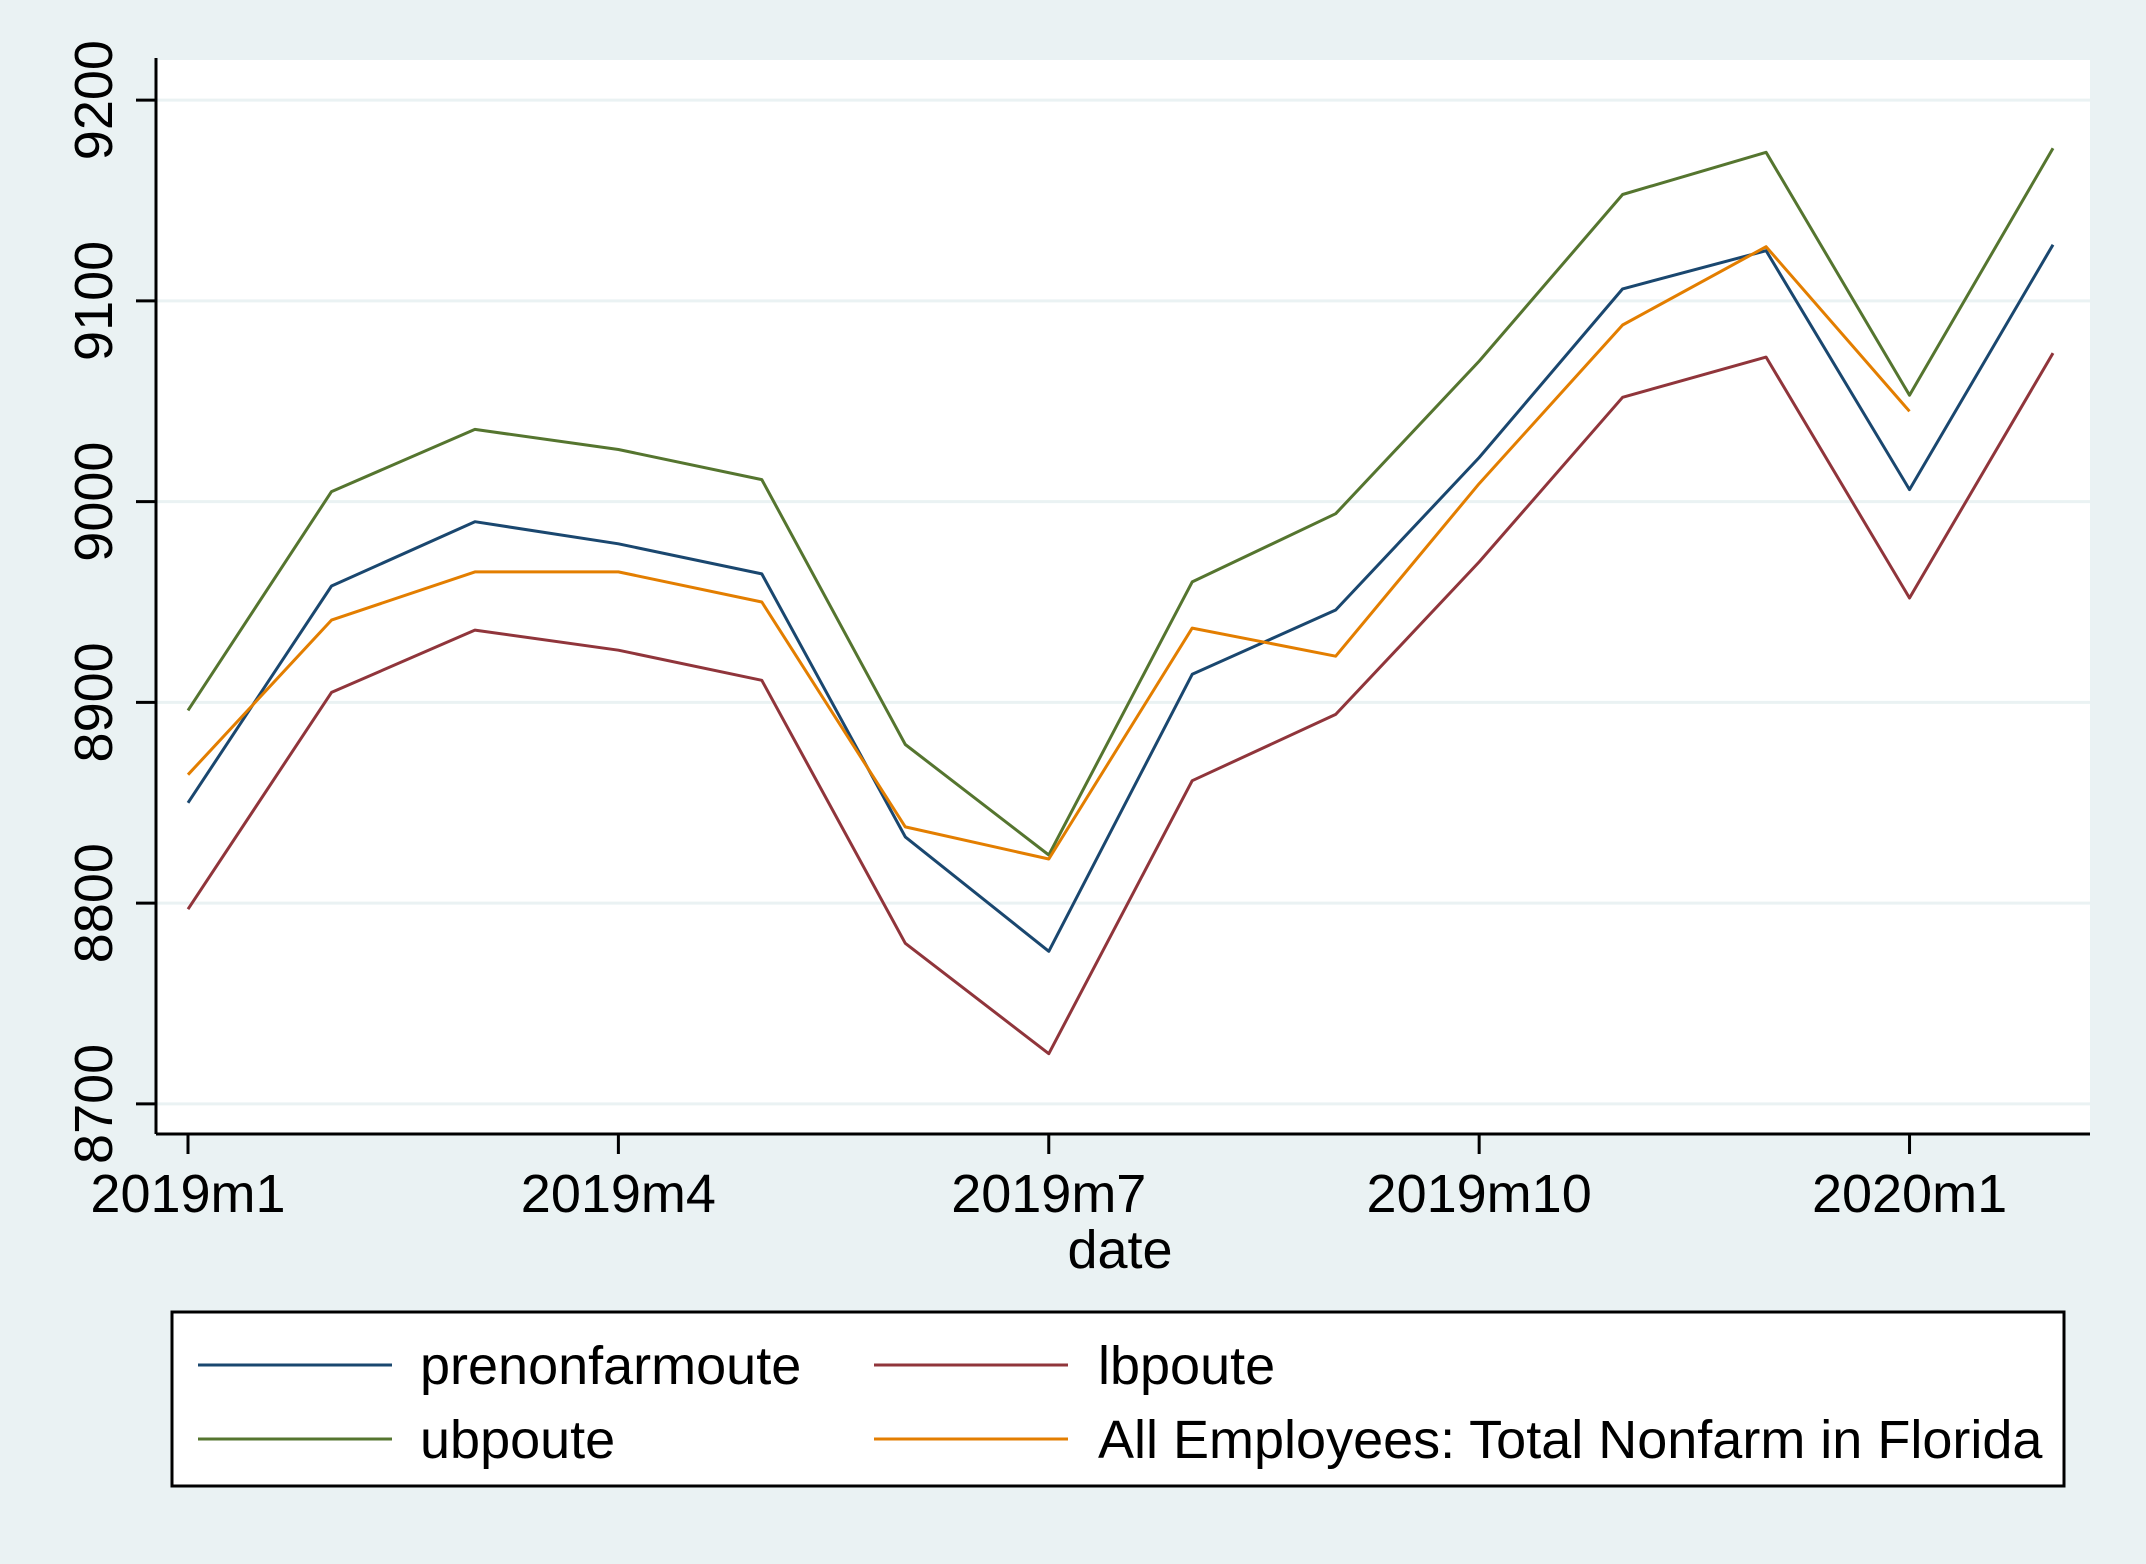  Describe the element at coordinates (610, 1366) in the screenshot. I see `legend-label-prenonfarmoute: prenonfarmoute` at that location.